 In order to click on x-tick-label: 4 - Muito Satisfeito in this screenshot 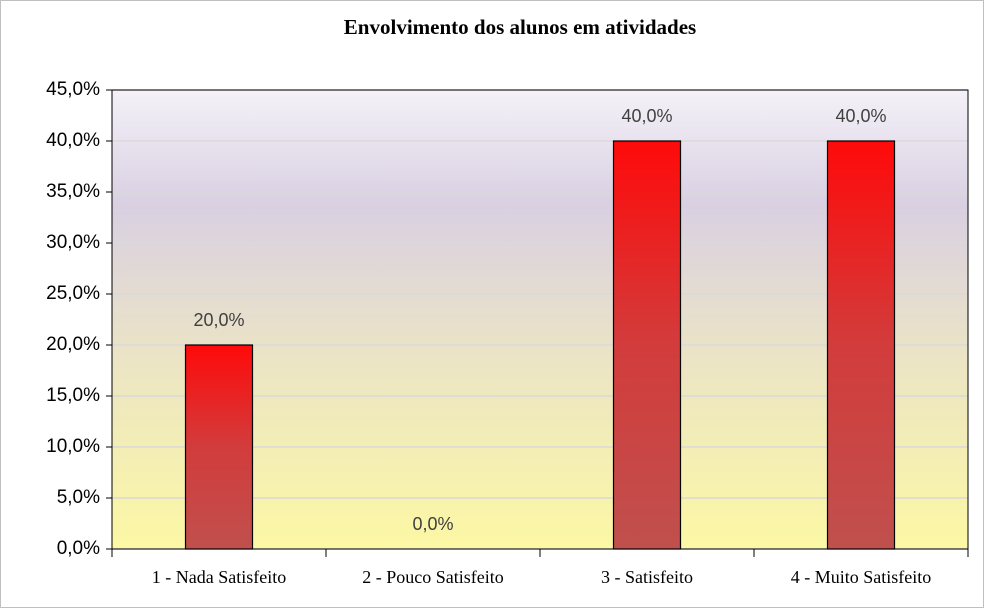, I will do `click(861, 577)`.